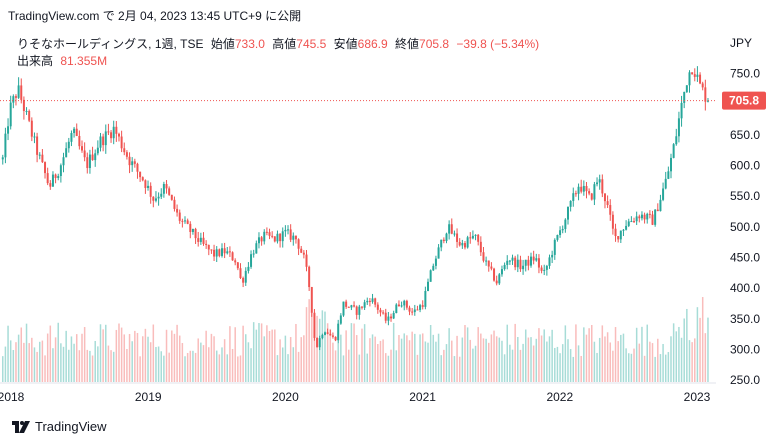  What do you see at coordinates (741, 43) in the screenshot?
I see `currency-label: JPY` at bounding box center [741, 43].